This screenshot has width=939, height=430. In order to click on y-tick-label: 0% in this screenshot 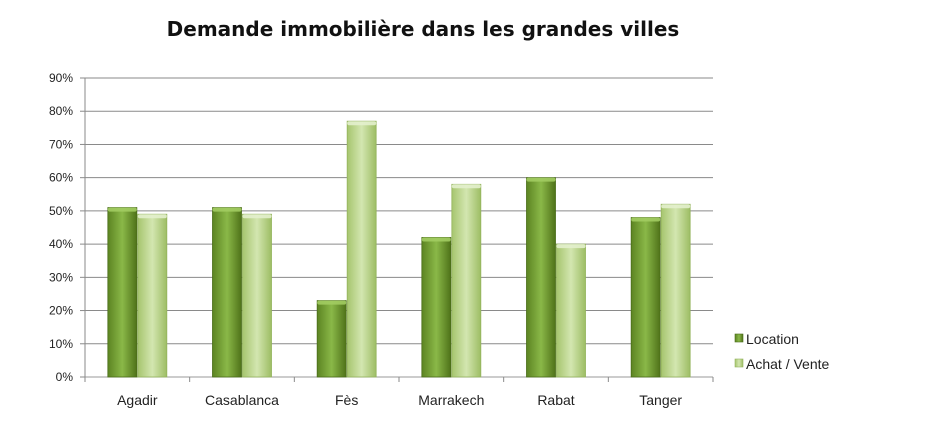, I will do `click(65, 377)`.